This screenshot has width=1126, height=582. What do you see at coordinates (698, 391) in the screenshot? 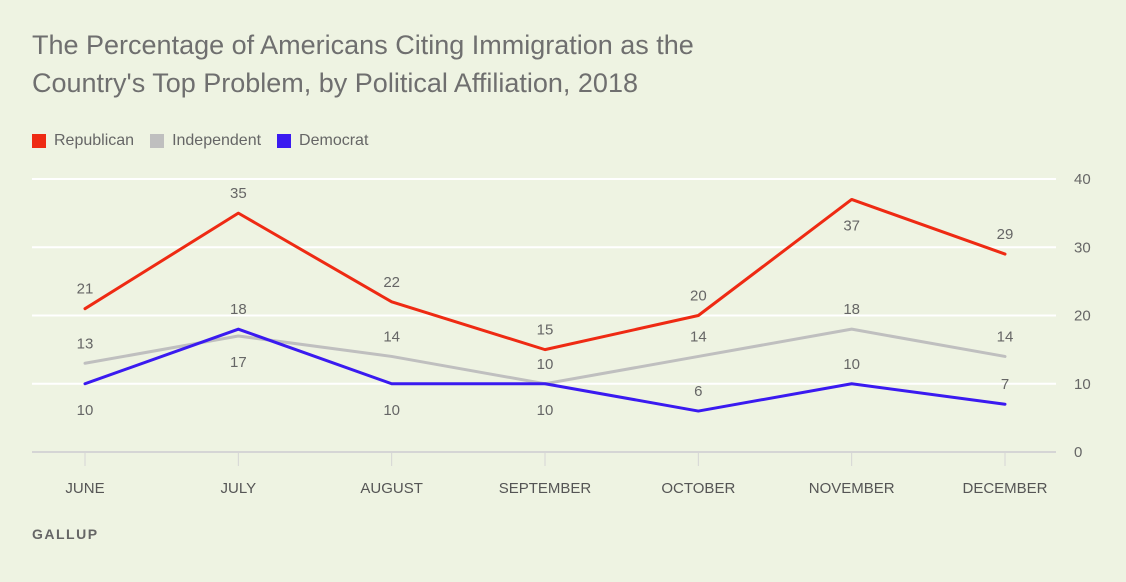
I see `data-label-democrat-october: 6` at bounding box center [698, 391].